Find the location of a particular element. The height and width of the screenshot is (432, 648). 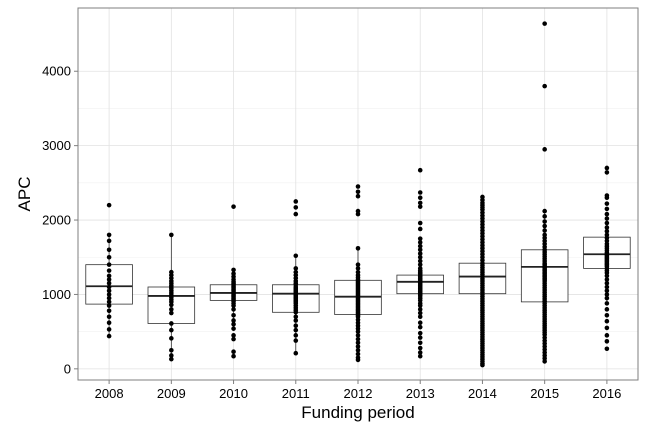

y-tick-label: 1000 is located at coordinates (56, 294).